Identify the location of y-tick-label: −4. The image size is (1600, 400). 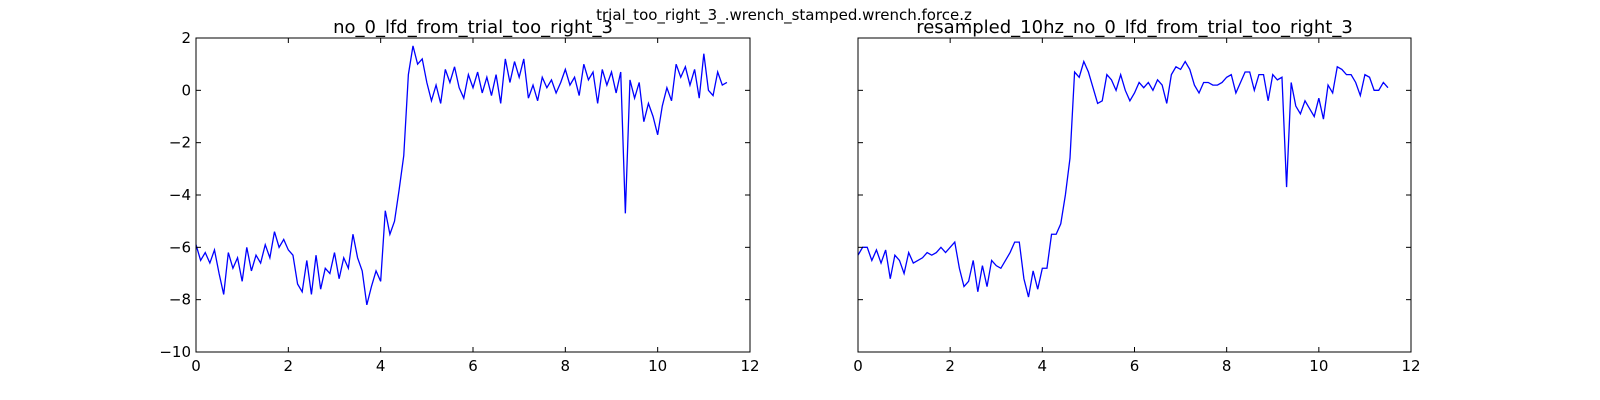
(180, 195).